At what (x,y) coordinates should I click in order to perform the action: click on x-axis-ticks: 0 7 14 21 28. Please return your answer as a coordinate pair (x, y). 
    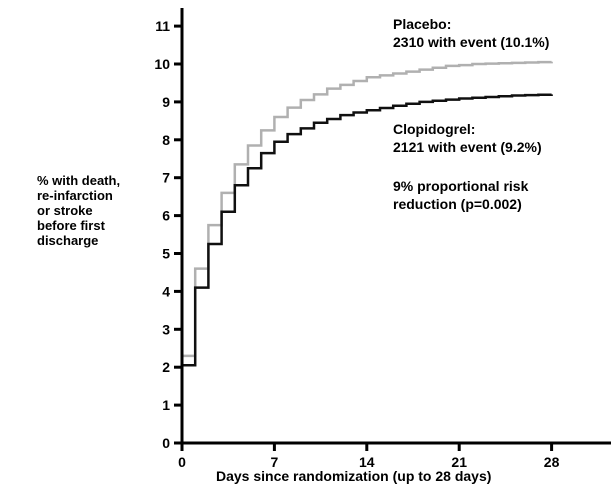
    Looking at the image, I should click on (369, 456).